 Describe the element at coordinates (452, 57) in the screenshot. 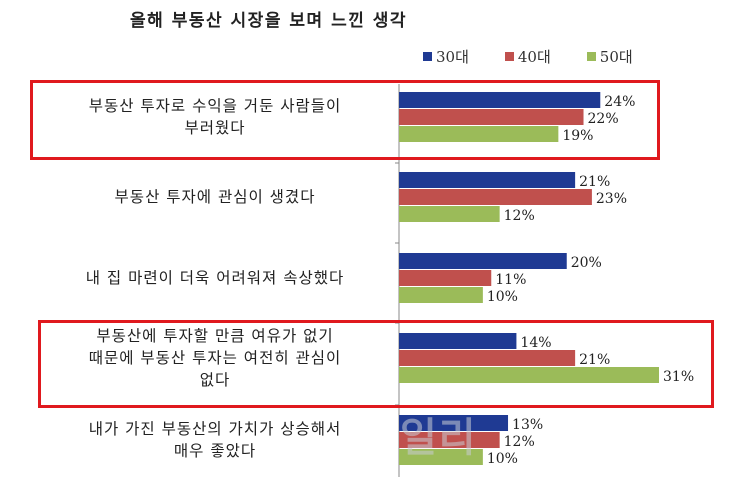

I see `legend-label-30s: 30대` at that location.